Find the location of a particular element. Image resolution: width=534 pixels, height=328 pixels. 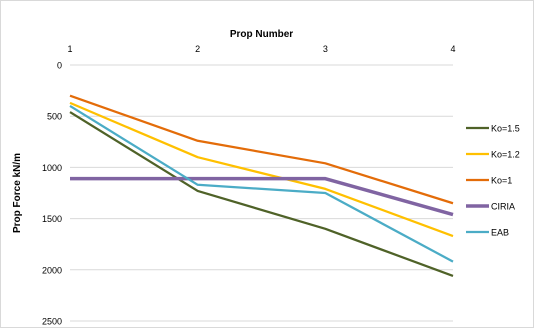

legend-label: Ko=1 is located at coordinates (501, 181).